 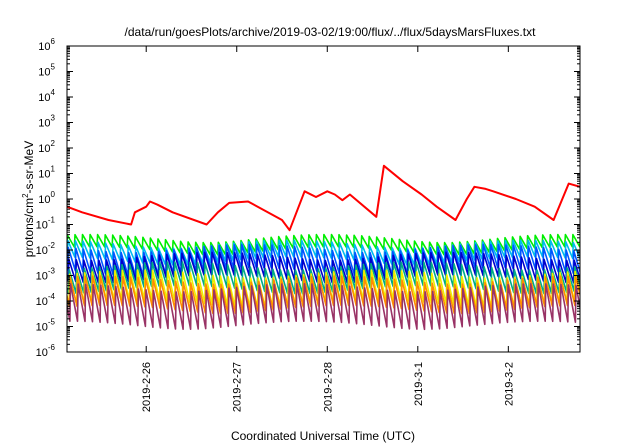 What do you see at coordinates (46, 45) in the screenshot?
I see `y-tick-label: 10⁶` at bounding box center [46, 45].